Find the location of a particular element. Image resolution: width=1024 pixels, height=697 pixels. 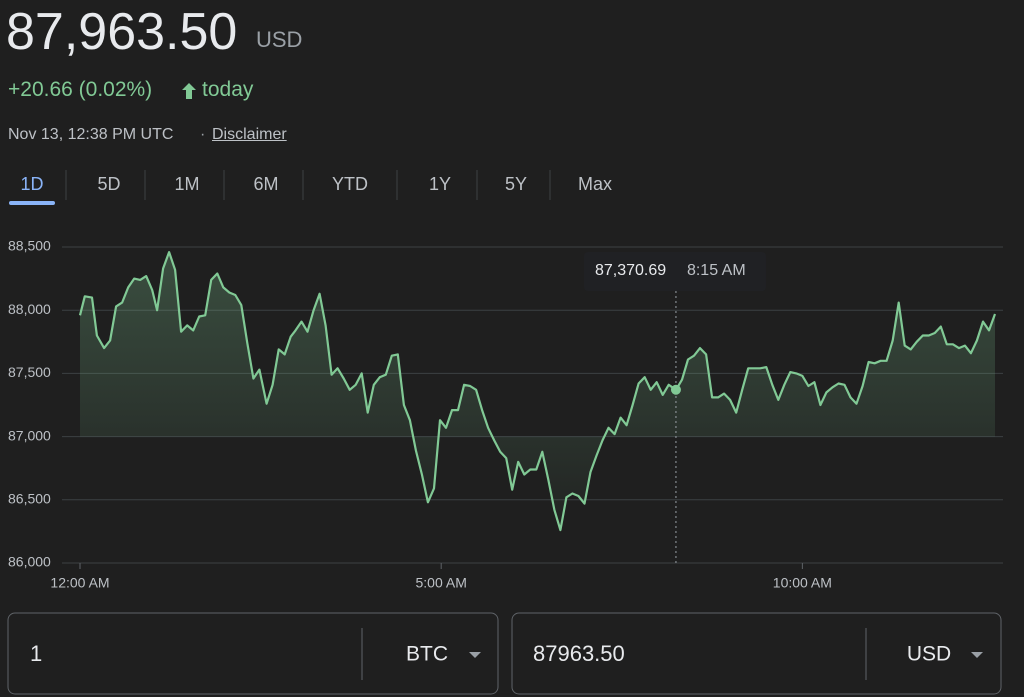

y-tick-label: 88,000 is located at coordinates (29, 309).